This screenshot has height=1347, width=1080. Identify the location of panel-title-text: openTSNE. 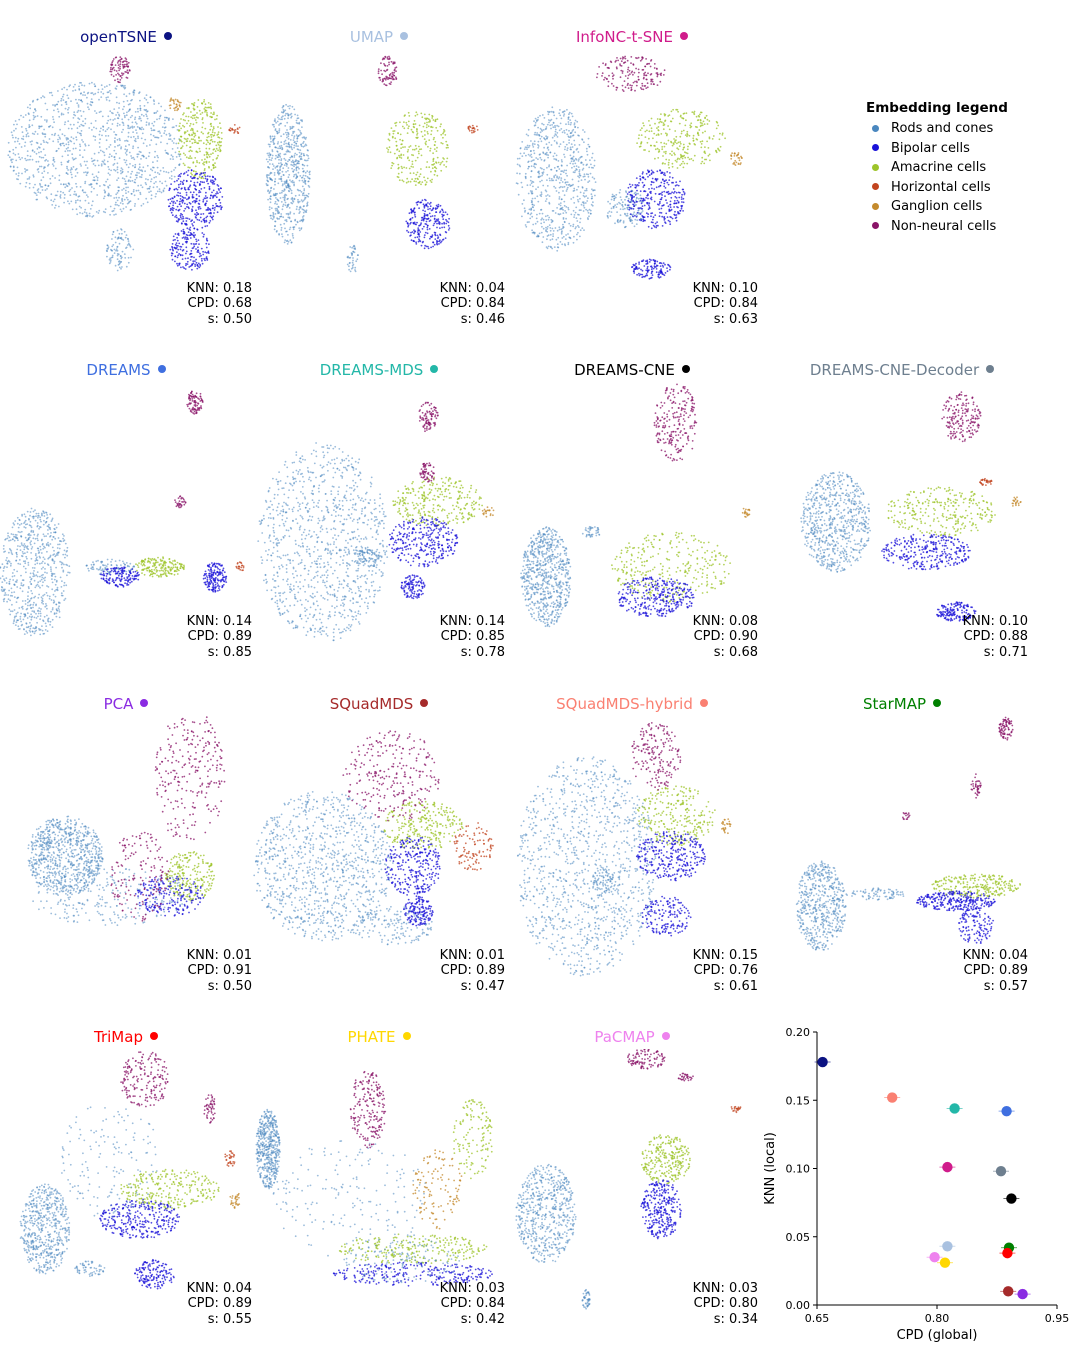
(118, 37).